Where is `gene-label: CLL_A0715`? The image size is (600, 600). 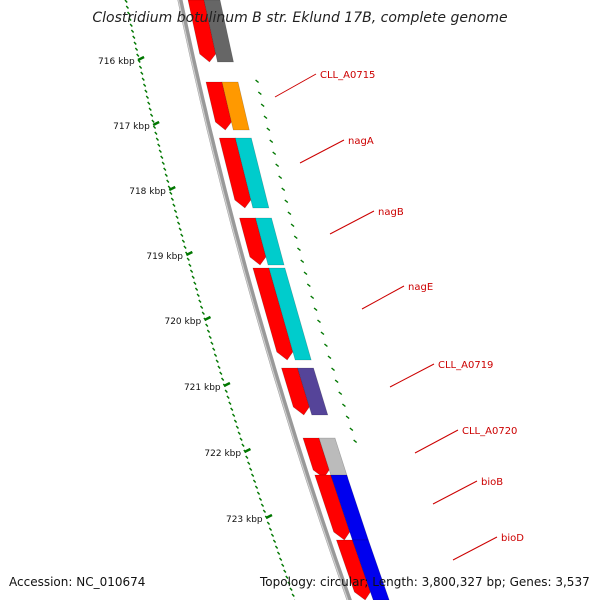 gene-label: CLL_A0715 is located at coordinates (347, 75).